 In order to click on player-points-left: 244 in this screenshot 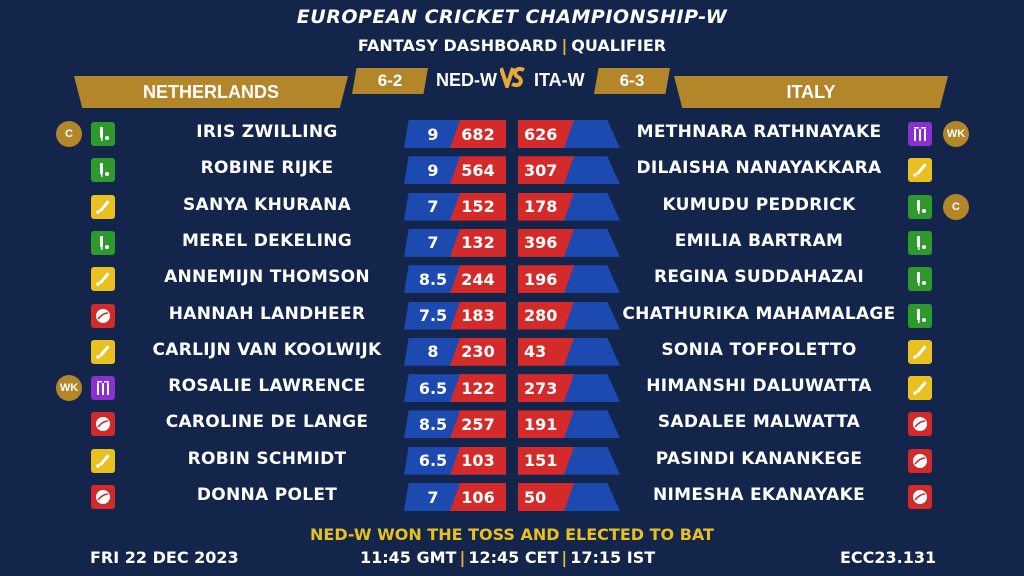, I will do `click(478, 279)`.